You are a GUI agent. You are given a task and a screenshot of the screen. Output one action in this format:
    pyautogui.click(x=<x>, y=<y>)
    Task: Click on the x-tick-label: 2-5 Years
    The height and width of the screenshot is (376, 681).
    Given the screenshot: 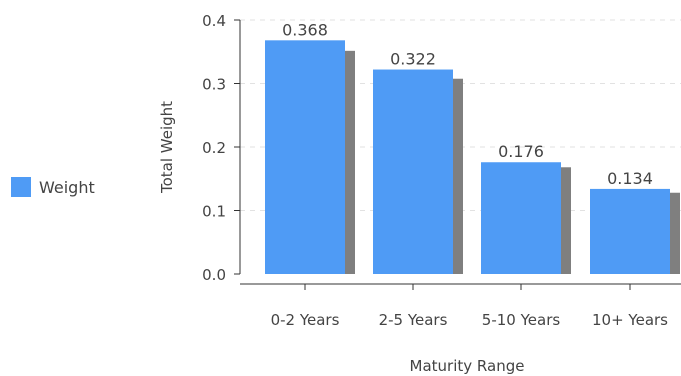 What is the action you would take?
    pyautogui.click(x=413, y=320)
    